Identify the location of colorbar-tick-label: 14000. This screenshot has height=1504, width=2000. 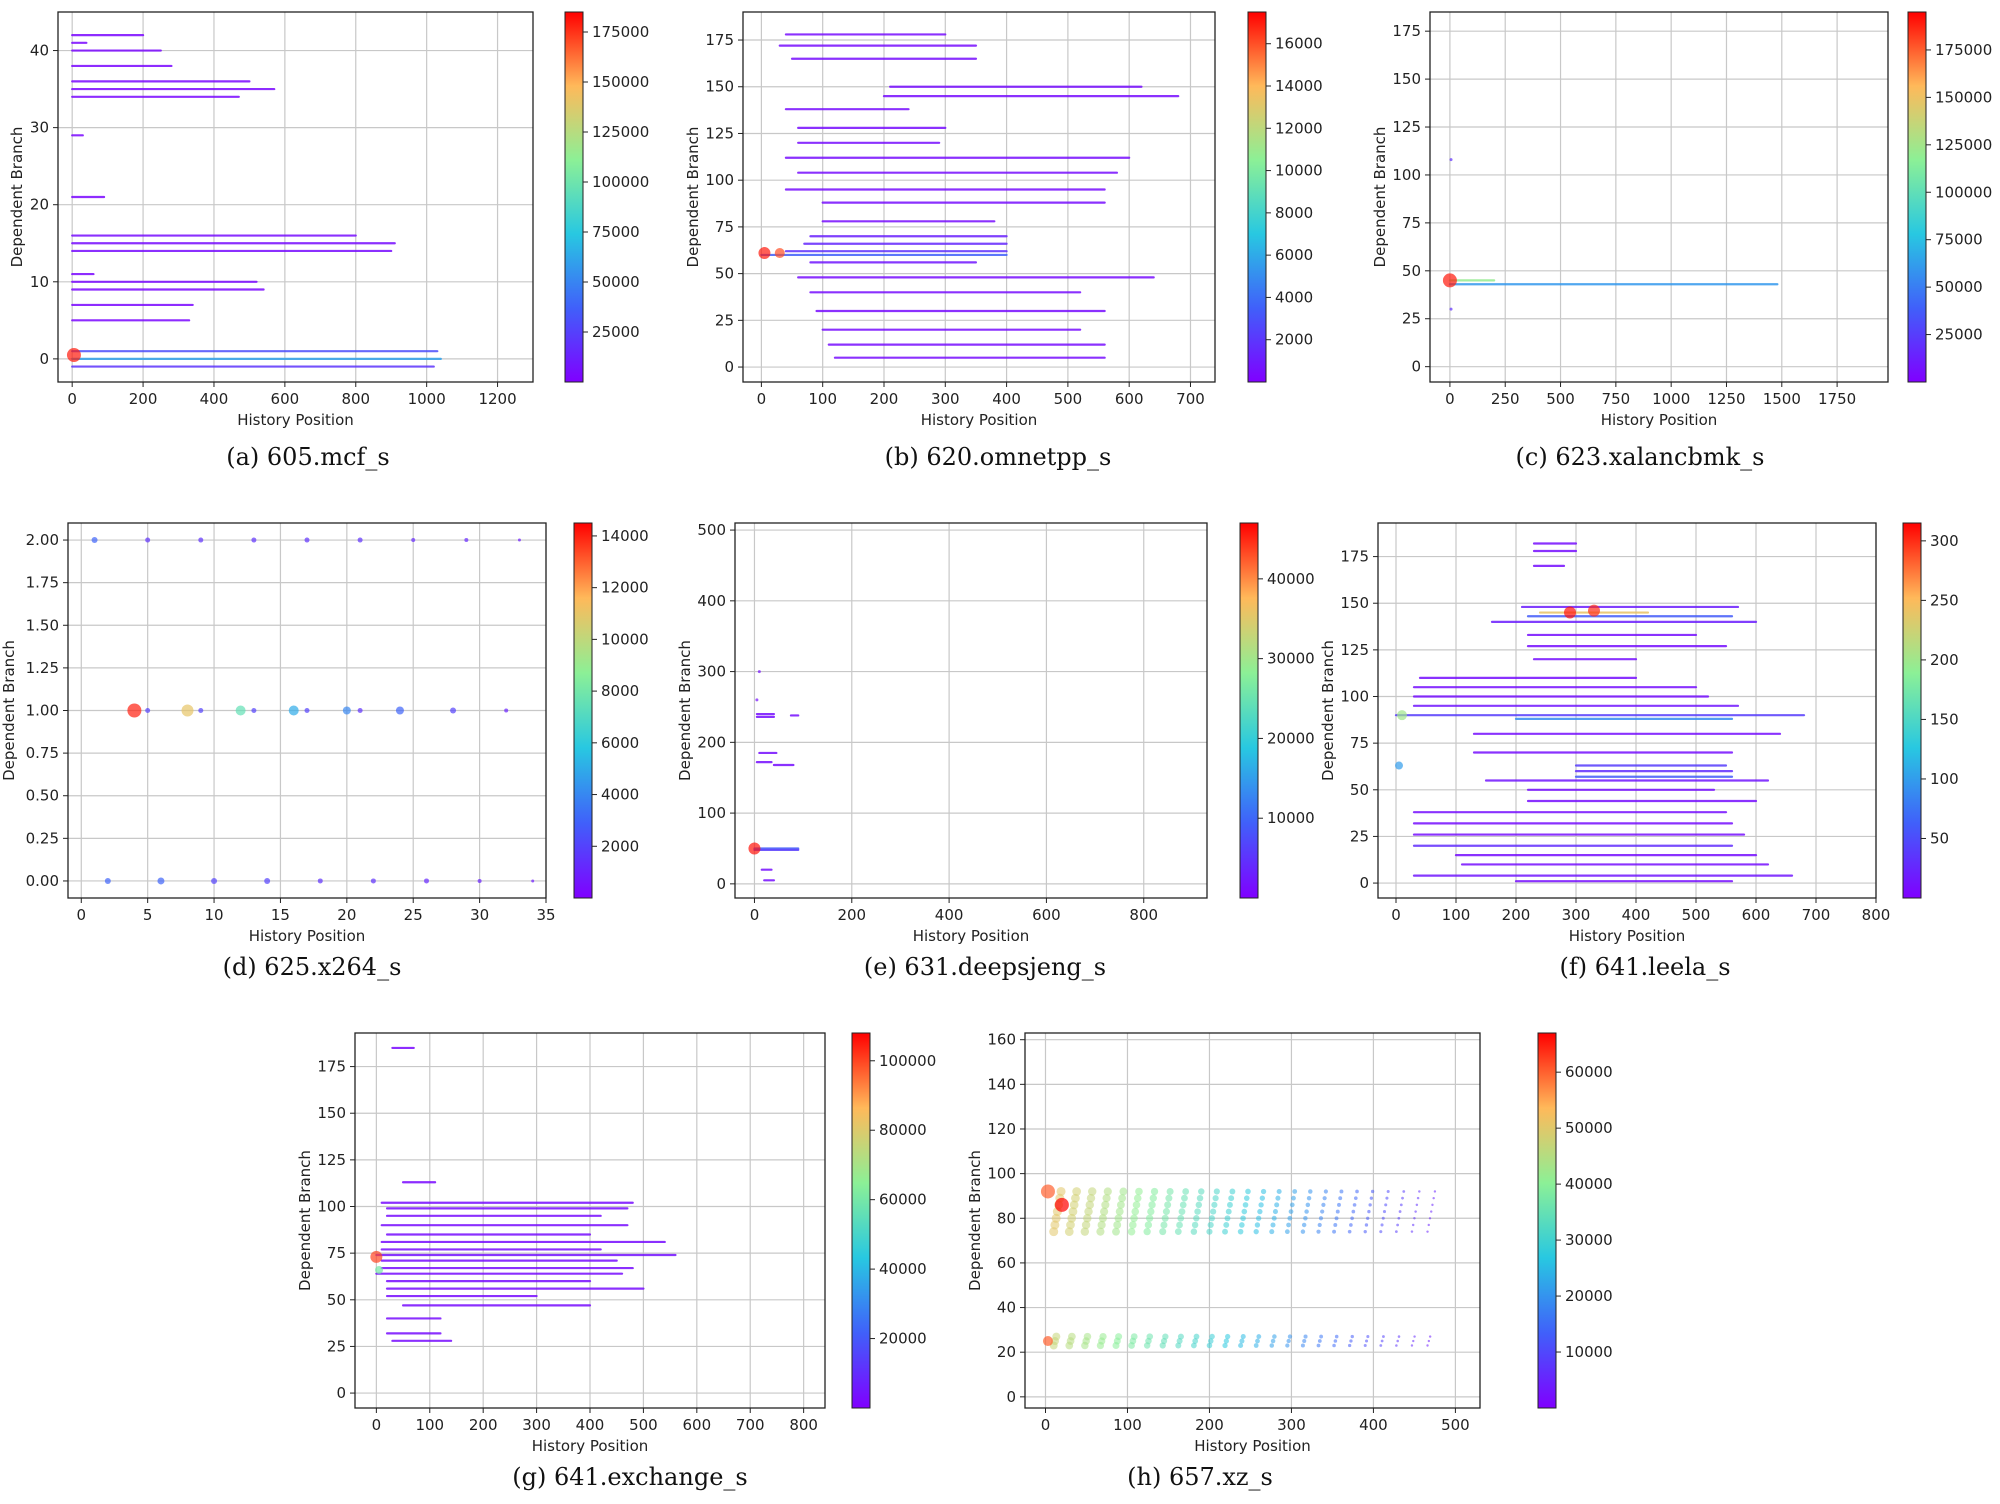
(625, 536).